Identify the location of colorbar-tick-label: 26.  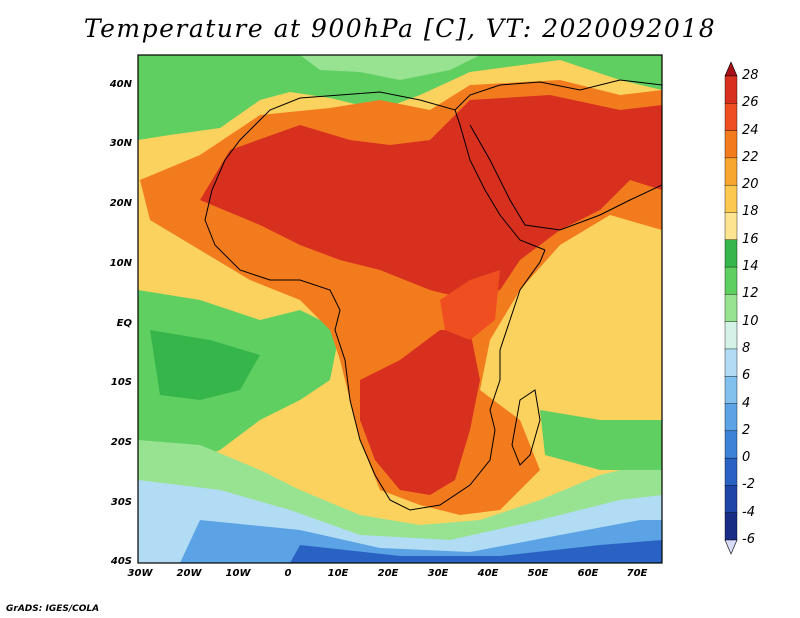
(750, 103).